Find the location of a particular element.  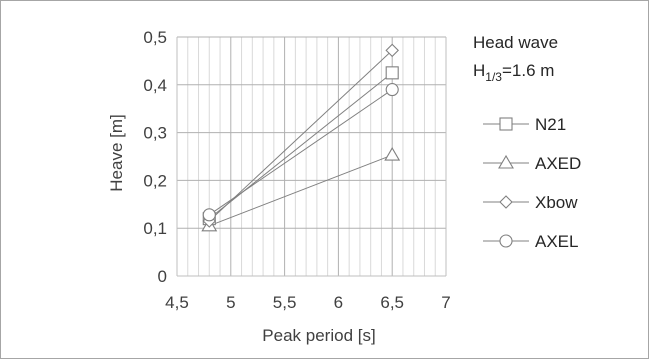

annotation-line2: H1/3=1.6 m is located at coordinates (513, 72).